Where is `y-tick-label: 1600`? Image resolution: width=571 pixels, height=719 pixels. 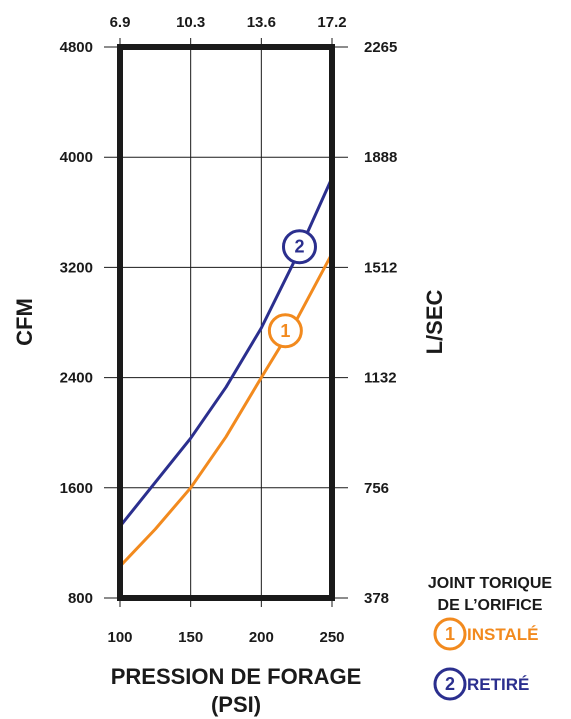 y-tick-label: 1600 is located at coordinates (76, 488).